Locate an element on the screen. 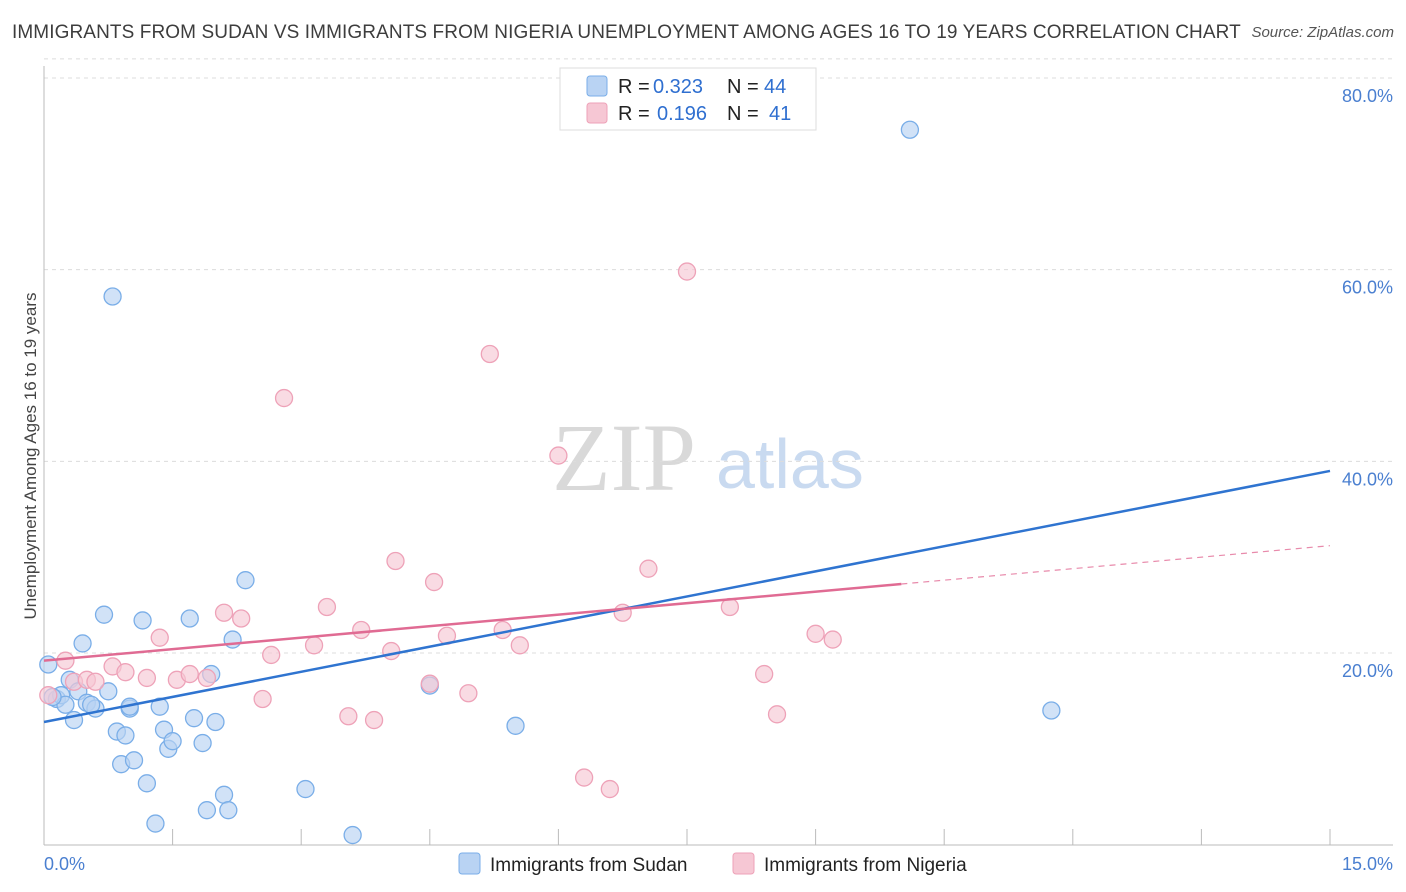  nigeria-trend-extension is located at coordinates (1116, 565).